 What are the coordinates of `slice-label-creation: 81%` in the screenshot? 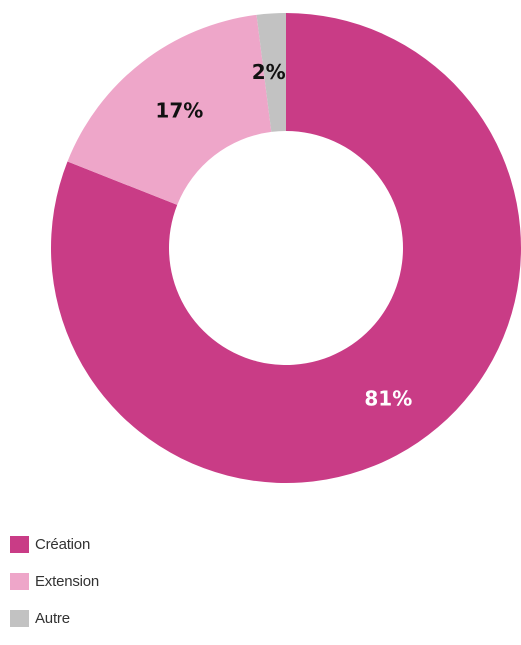 It's located at (388, 399).